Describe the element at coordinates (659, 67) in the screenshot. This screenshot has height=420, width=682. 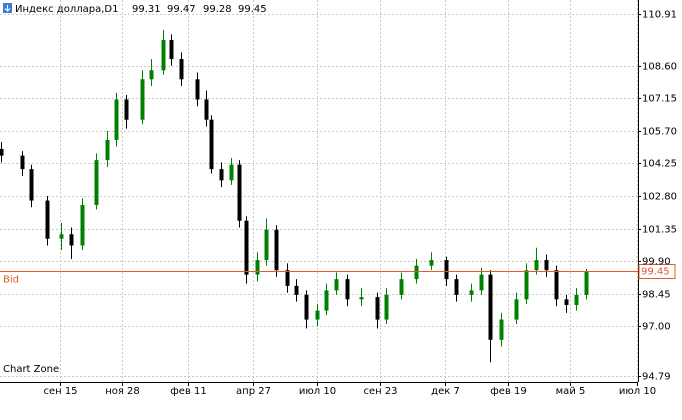
I see `y-tick-label: 108.60` at that location.